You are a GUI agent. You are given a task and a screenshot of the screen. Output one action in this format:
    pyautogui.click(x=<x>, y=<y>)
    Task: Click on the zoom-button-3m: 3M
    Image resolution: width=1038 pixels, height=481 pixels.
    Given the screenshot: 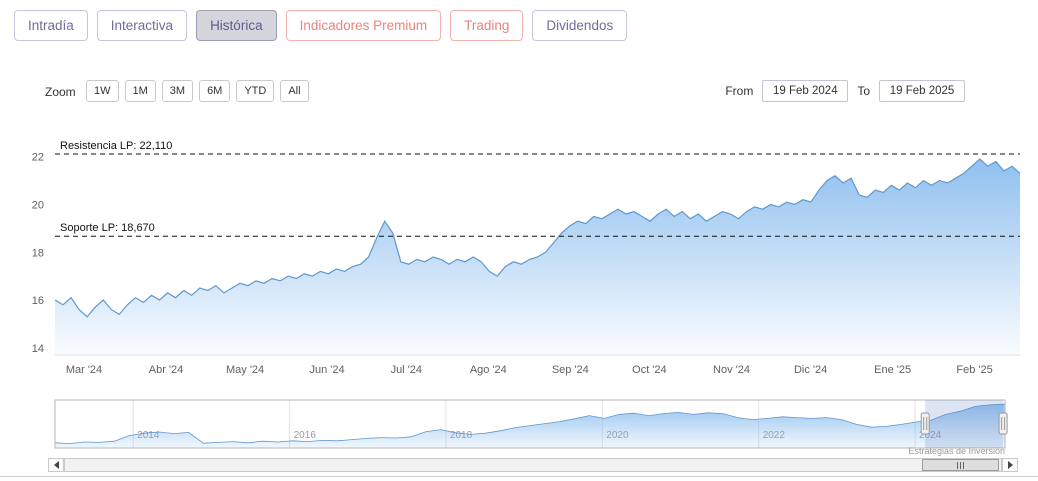 What is the action you would take?
    pyautogui.click(x=177, y=91)
    